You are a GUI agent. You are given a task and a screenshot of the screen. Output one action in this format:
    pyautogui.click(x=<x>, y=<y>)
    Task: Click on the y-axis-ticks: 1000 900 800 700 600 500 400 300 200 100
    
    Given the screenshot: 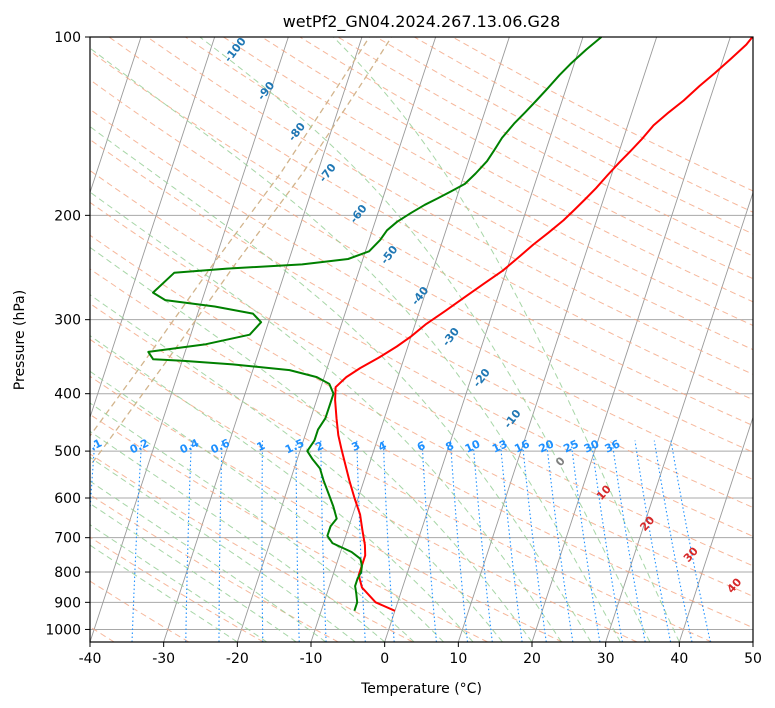 What is the action you would take?
    pyautogui.click(x=67, y=334)
    